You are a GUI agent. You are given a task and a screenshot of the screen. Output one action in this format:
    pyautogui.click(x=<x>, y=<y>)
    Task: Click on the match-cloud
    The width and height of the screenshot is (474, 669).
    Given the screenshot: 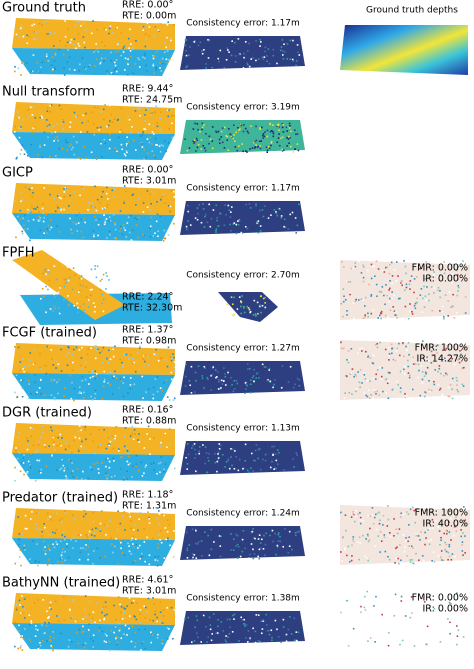 What is the action you would take?
    pyautogui.click(x=405, y=535)
    